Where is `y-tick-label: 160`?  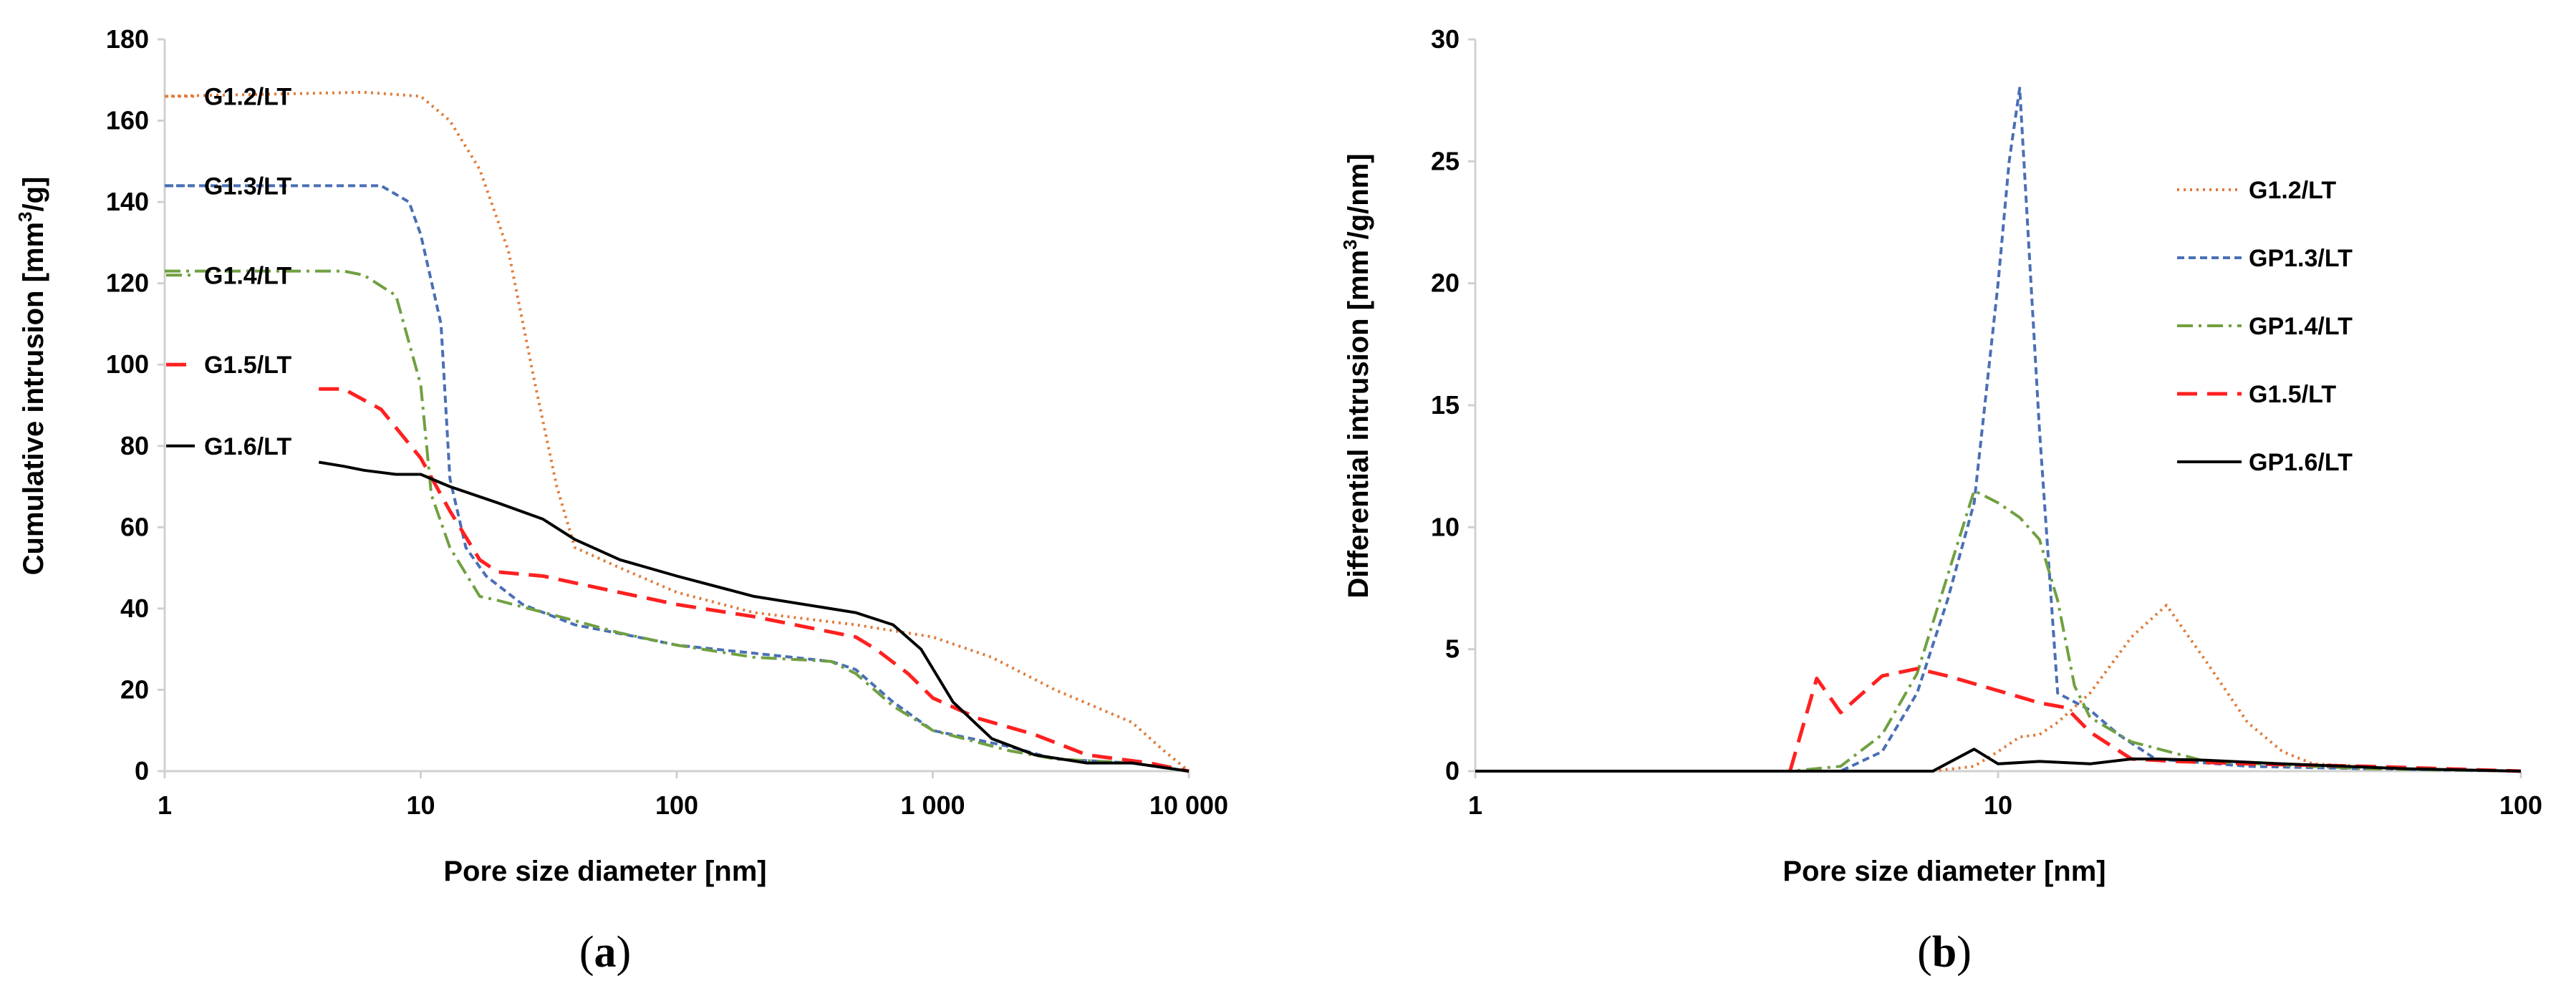 y-tick-label: 160 is located at coordinates (127, 120).